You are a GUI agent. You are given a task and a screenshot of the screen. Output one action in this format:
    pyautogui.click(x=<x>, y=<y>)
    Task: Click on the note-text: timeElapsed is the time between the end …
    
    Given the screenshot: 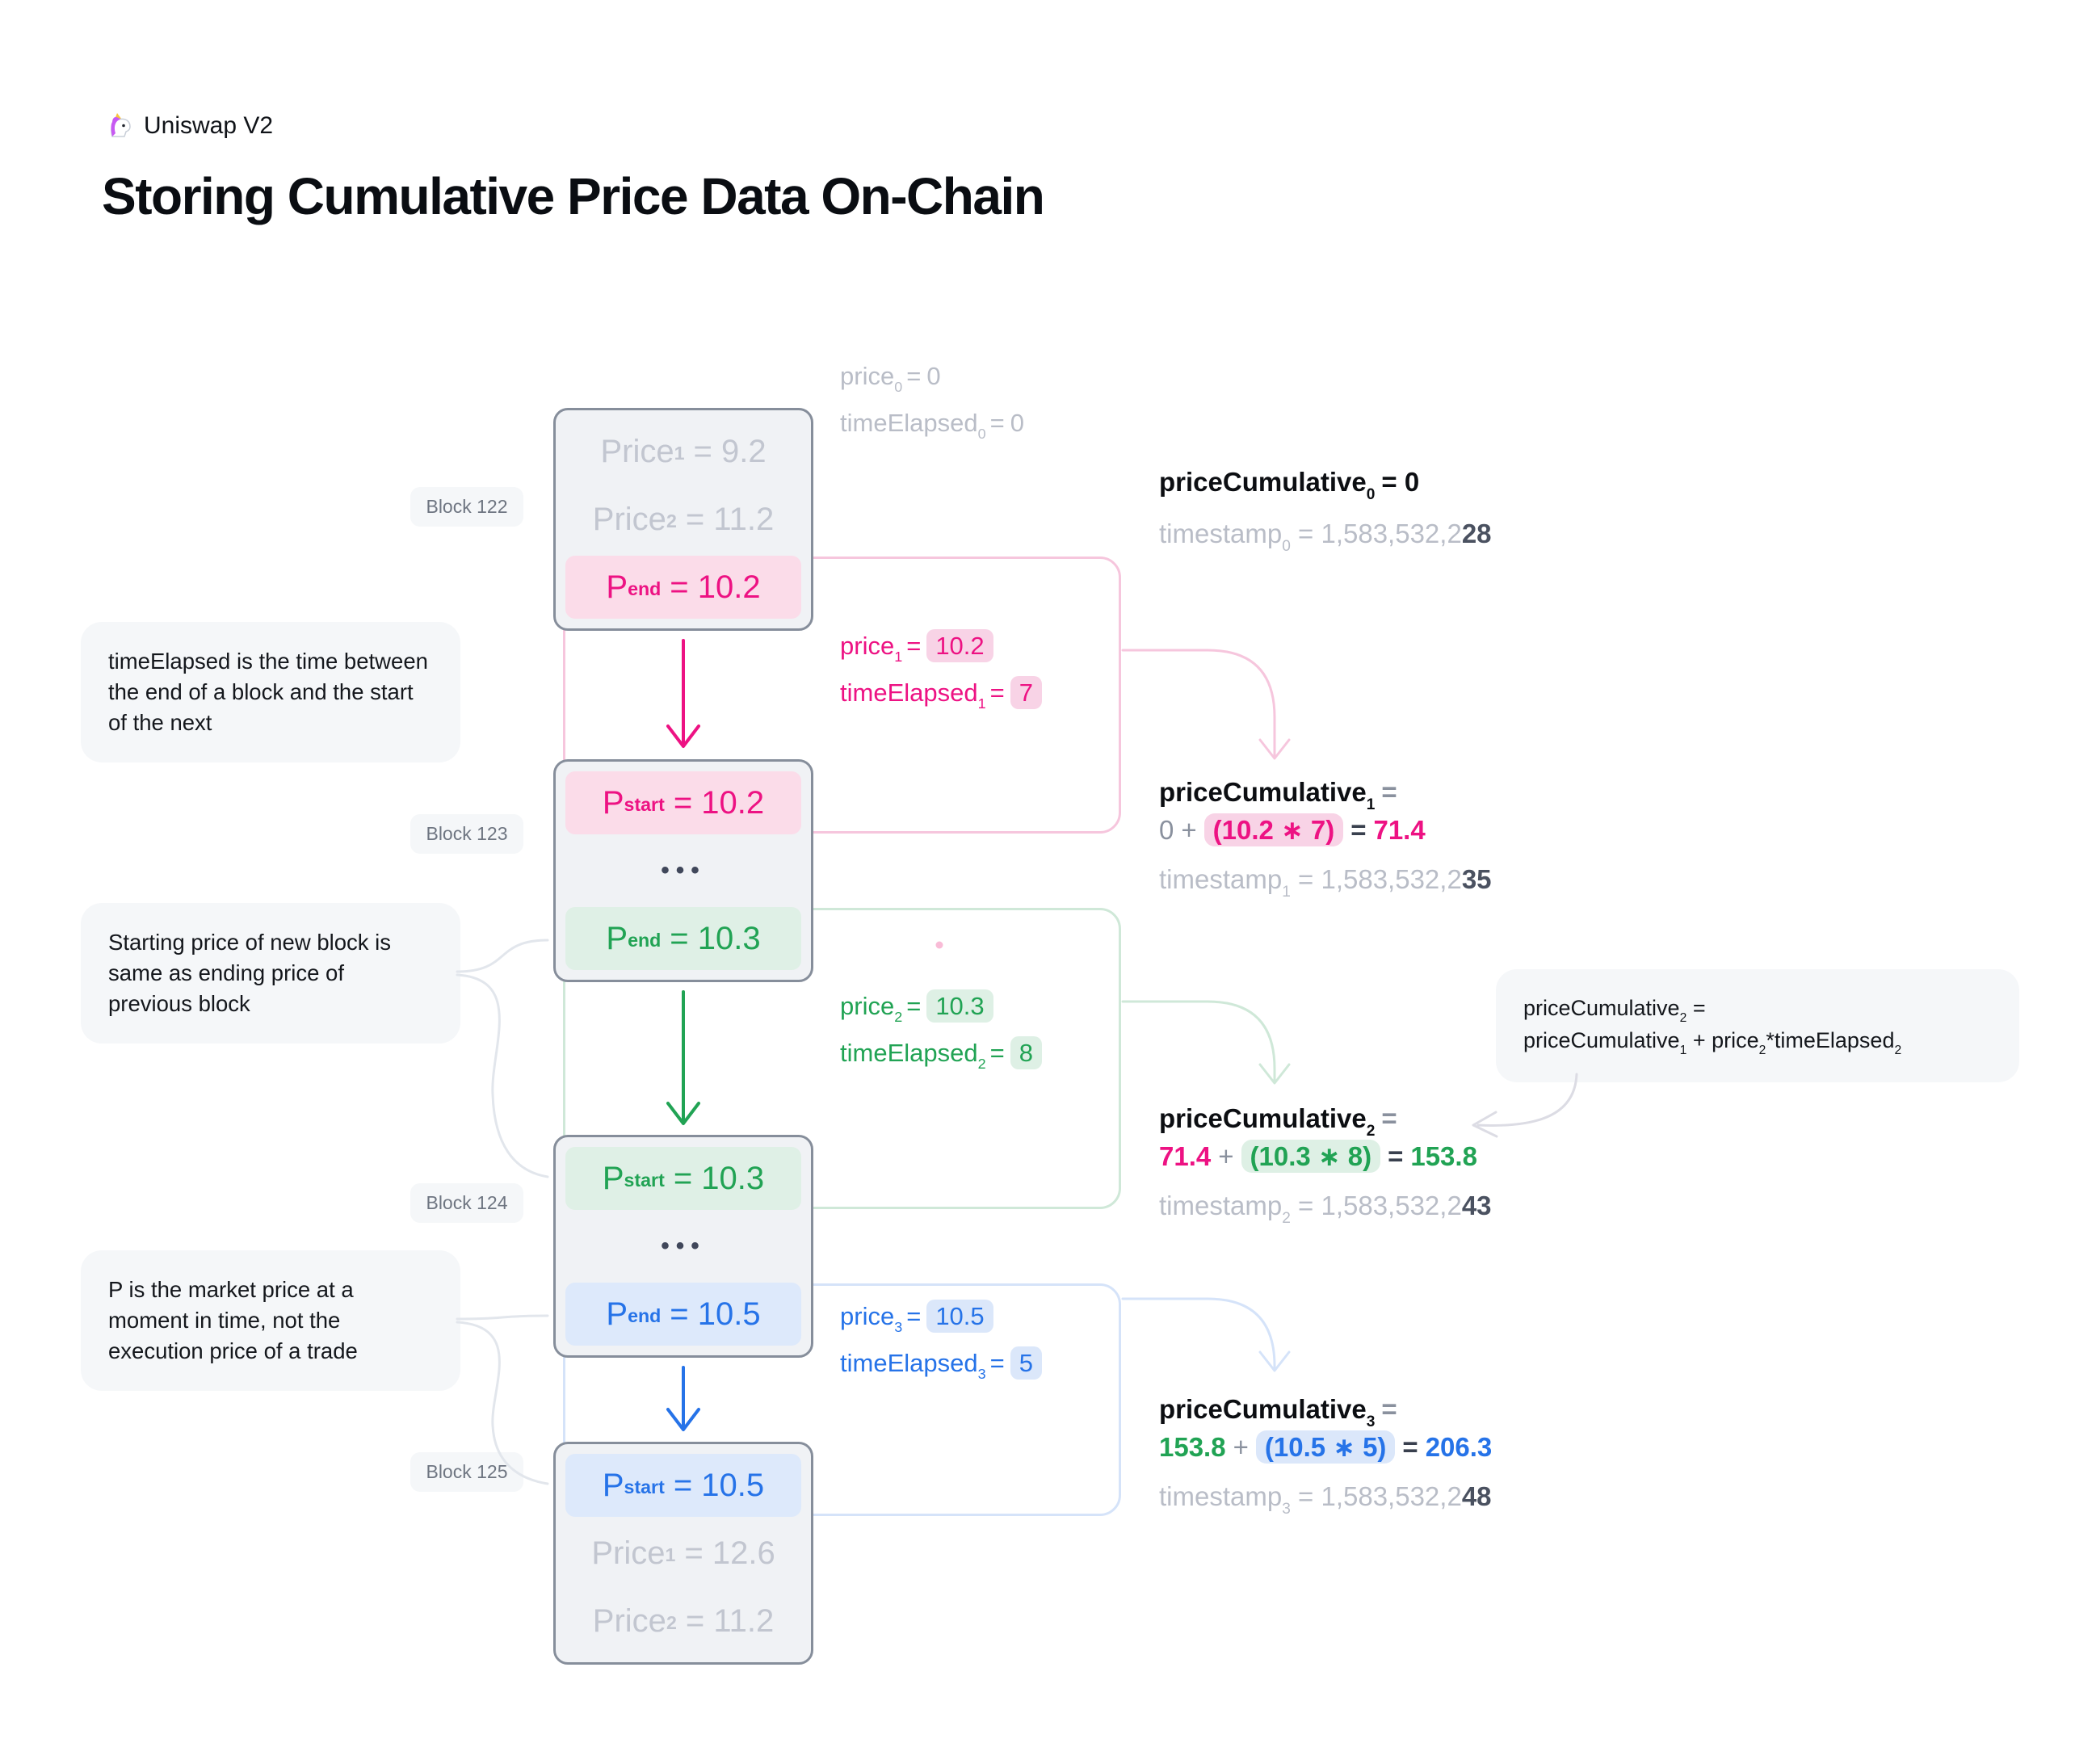 What is the action you would take?
    pyautogui.click(x=268, y=692)
    